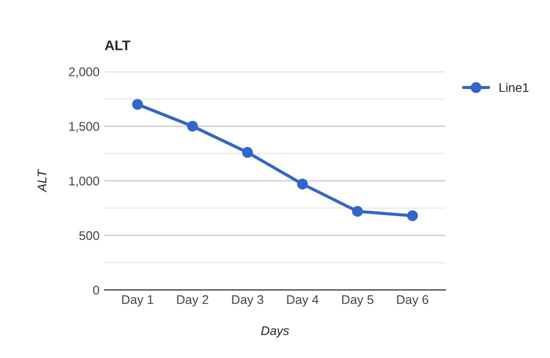 The width and height of the screenshot is (550, 358). What do you see at coordinates (302, 300) in the screenshot?
I see `x-tick-label: Day 4` at bounding box center [302, 300].